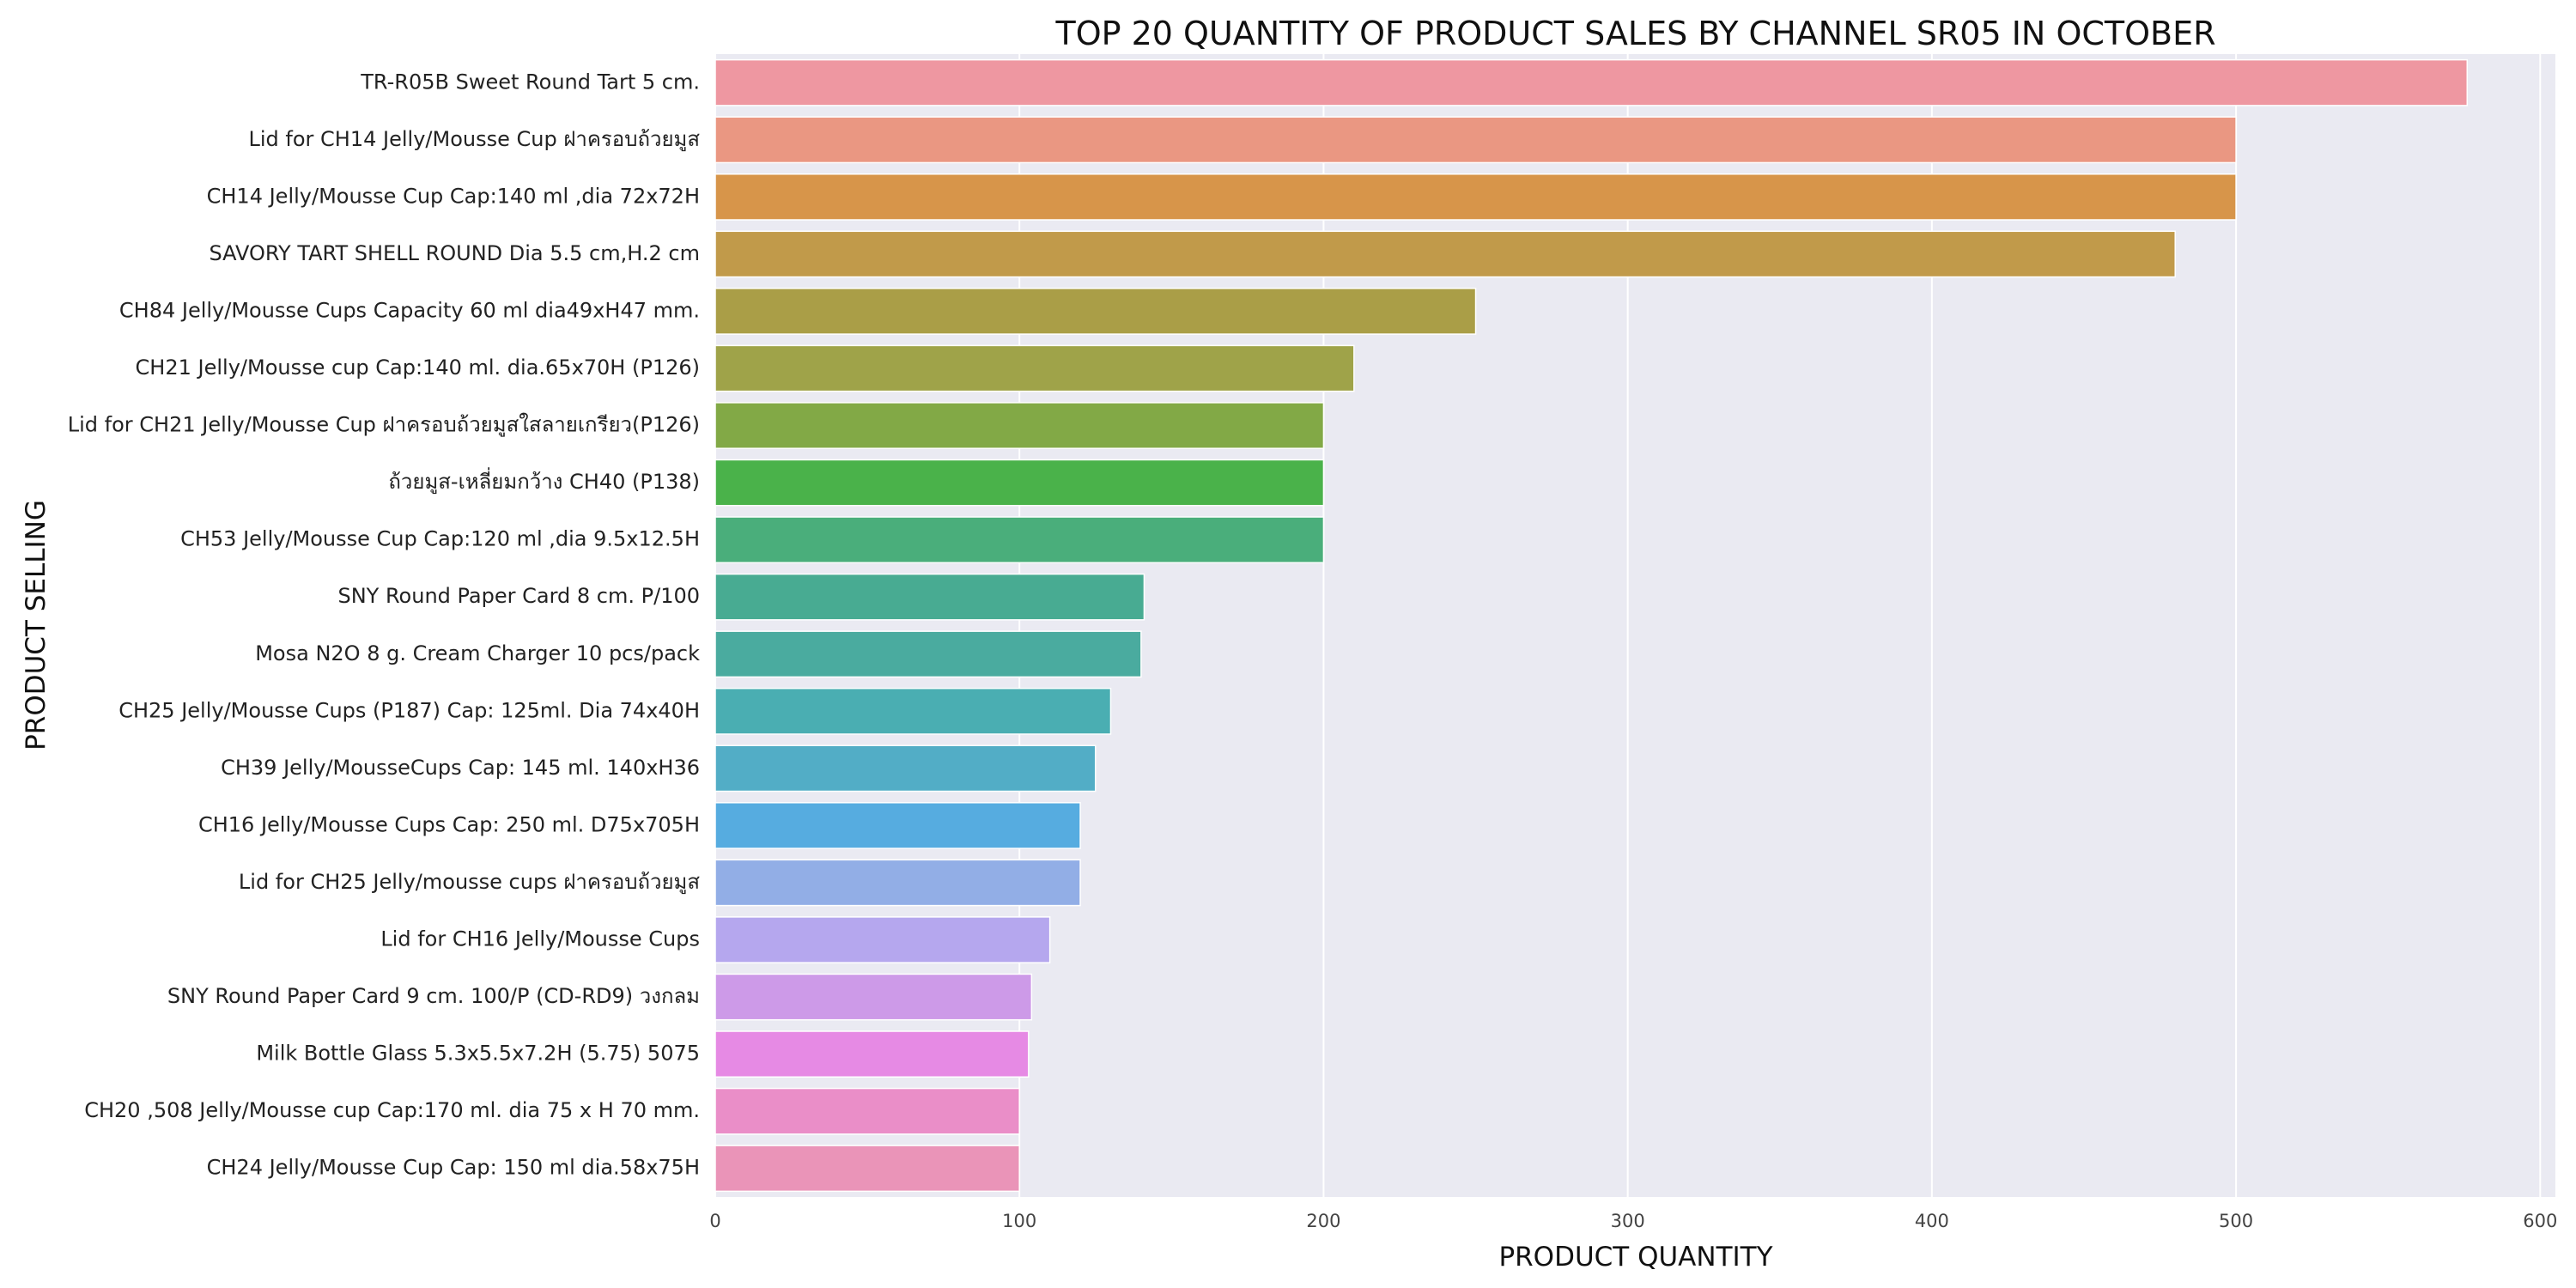 Image resolution: width=2576 pixels, height=1288 pixels. Describe the element at coordinates (1932, 1221) in the screenshot. I see `x-tick-label: 400` at that location.